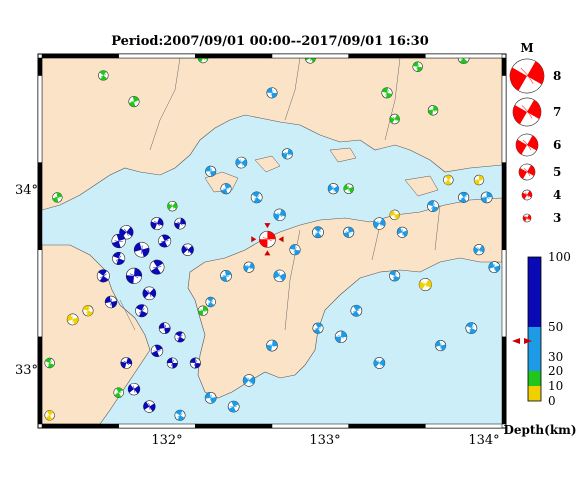 The height and width of the screenshot is (500, 580). I want to click on depth-scale: 100 50 30 20 10 0 Depth(km), so click(539, 343).